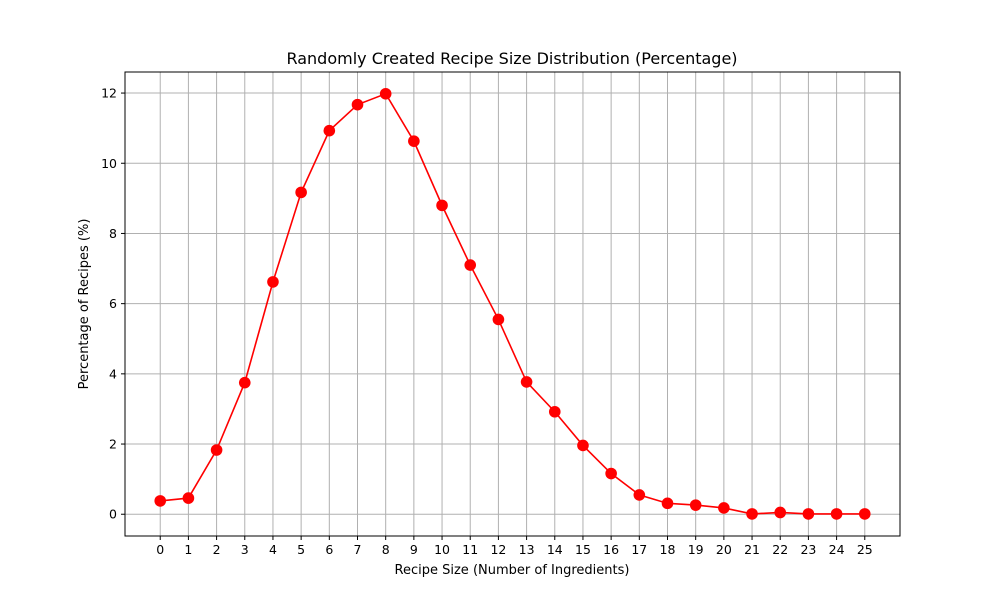  Describe the element at coordinates (555, 549) in the screenshot. I see `x-tick-label: 14` at that location.